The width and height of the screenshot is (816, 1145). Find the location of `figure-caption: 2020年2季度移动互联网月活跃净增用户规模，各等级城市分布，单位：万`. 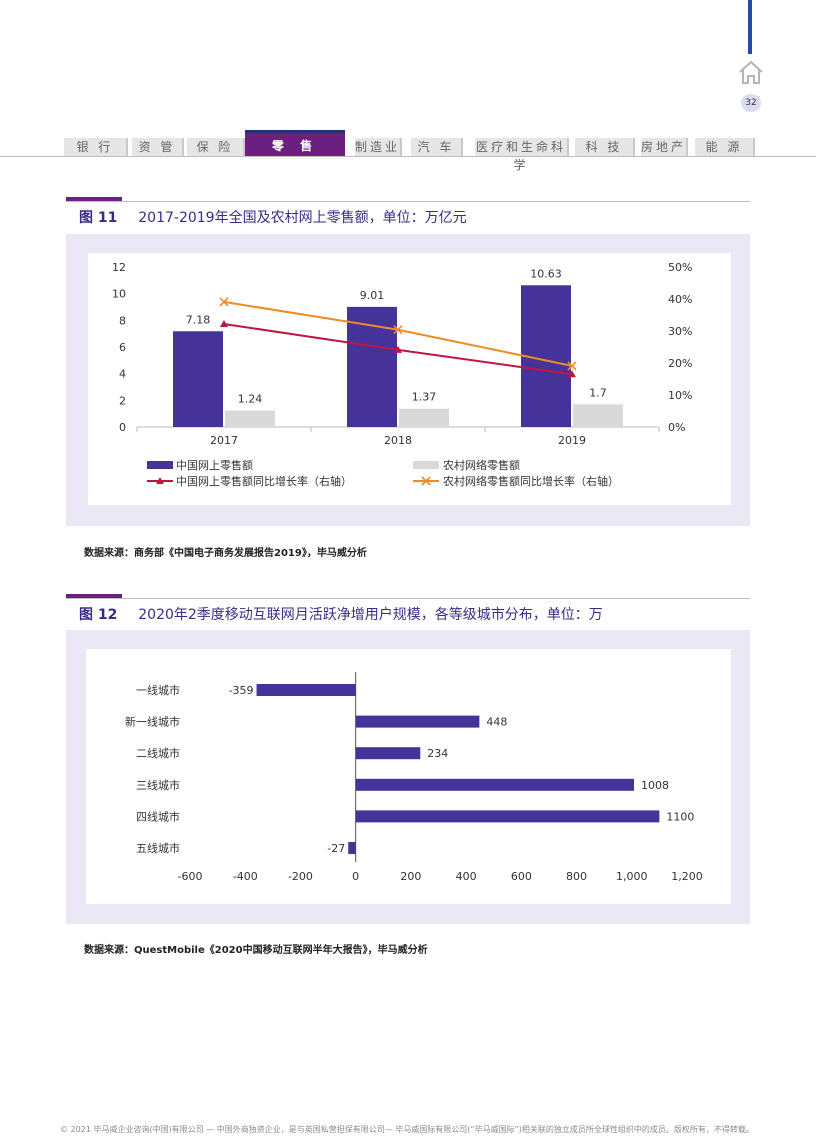

figure-caption: 2020年2季度移动互联网月活跃净增用户规模，各等级城市分布，单位：万 is located at coordinates (370, 615).